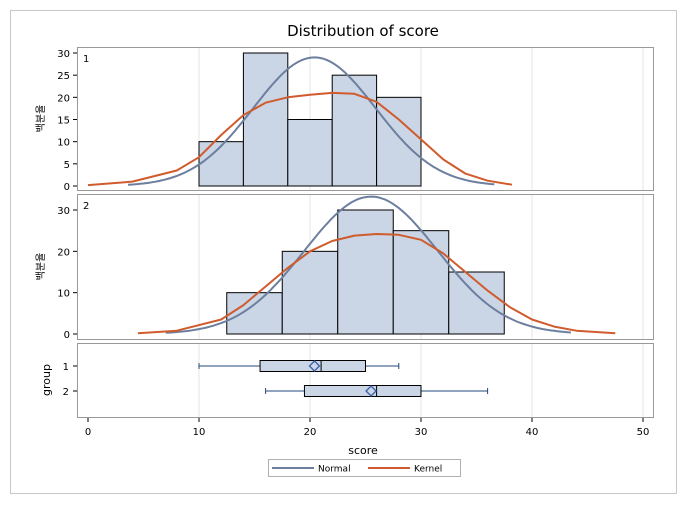 The image size is (687, 507). I want to click on x-tick-label: 10, so click(199, 432).